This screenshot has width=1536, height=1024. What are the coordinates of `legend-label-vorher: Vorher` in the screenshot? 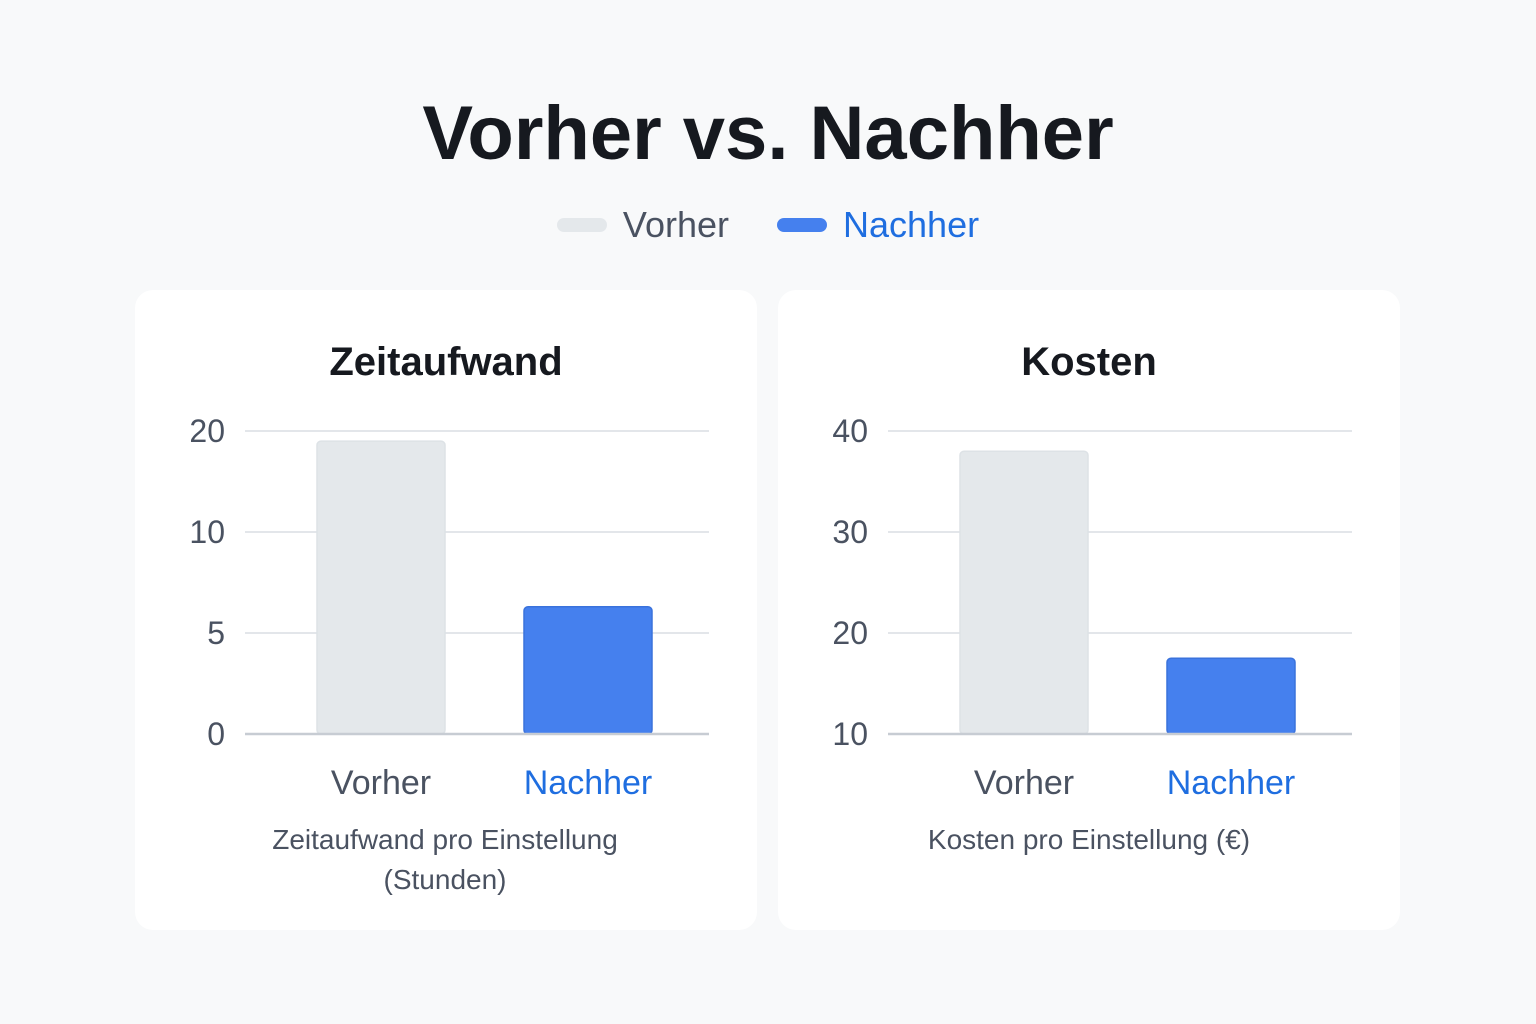 It's located at (675, 224).